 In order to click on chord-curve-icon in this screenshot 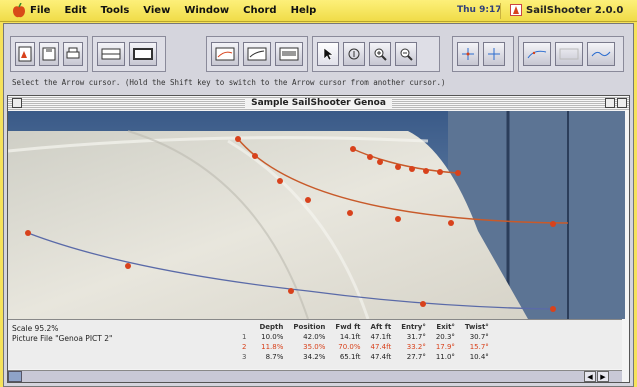, I will do `click(225, 54)`.